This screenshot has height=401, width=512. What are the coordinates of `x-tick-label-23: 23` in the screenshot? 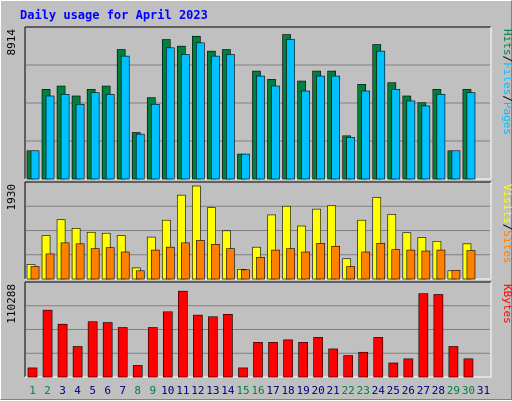 It's located at (363, 390).